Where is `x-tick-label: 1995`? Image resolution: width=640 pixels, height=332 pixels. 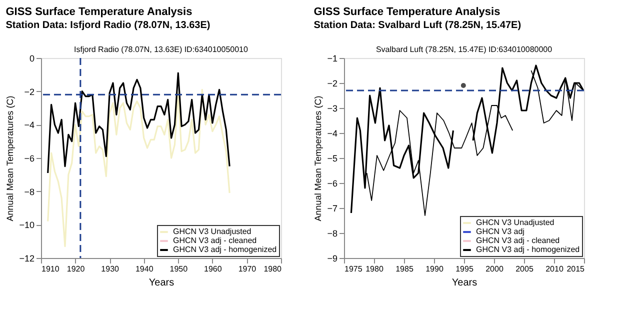
x-tick-label: 1995 is located at coordinates (465, 269).